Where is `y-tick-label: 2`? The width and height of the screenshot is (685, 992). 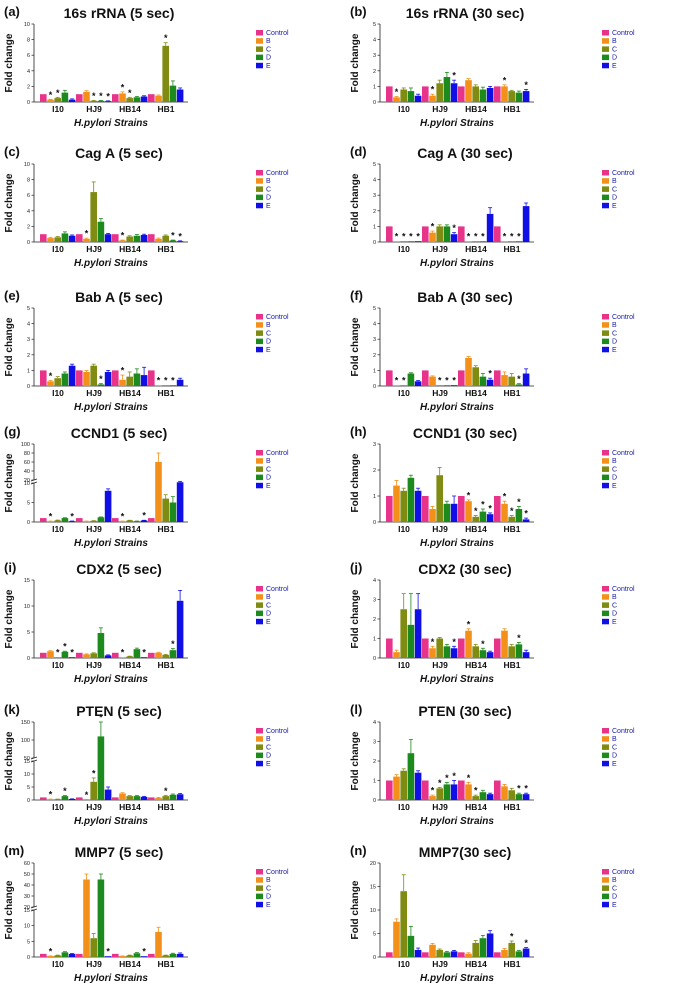 y-tick-label: 2 is located at coordinates (28, 356).